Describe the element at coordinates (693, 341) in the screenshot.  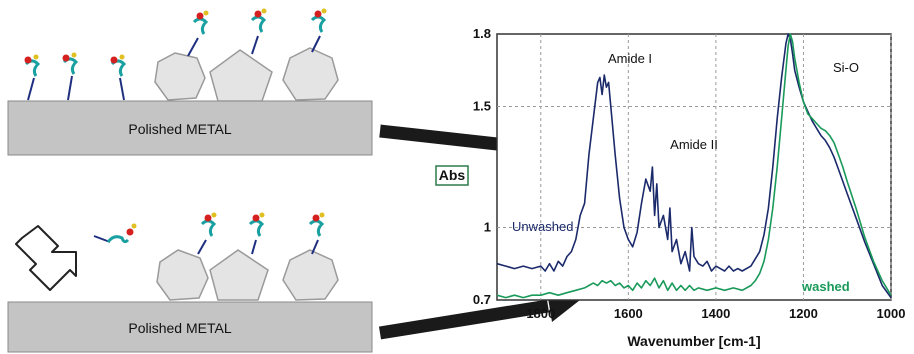
I see `x-axis-title: Wavenumber [cm-1]` at that location.